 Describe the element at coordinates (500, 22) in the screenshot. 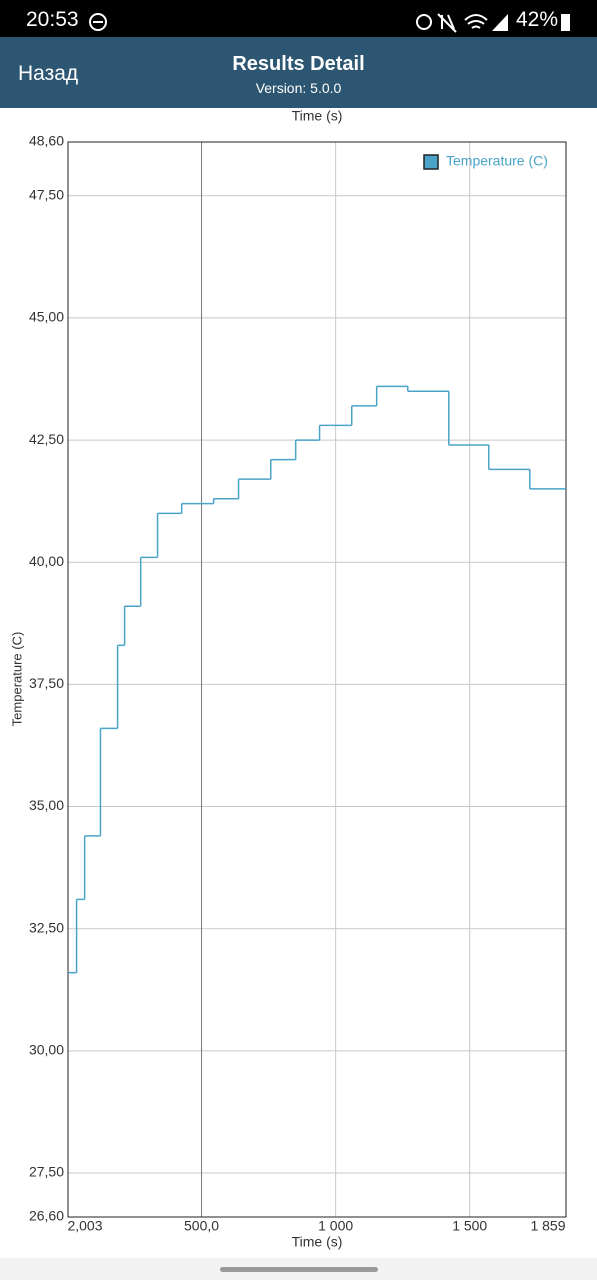

I see `signal-icon` at that location.